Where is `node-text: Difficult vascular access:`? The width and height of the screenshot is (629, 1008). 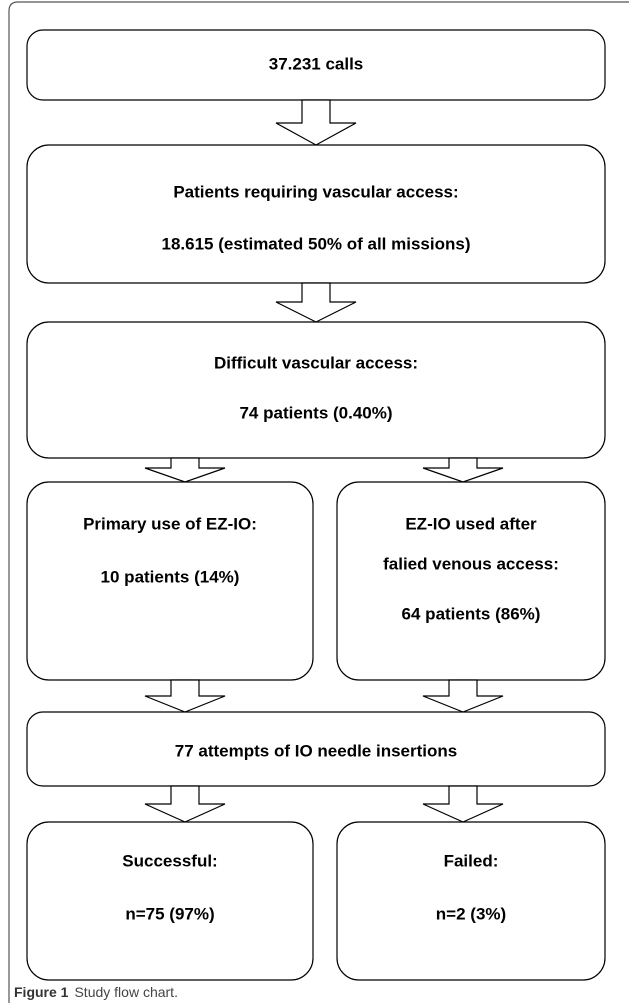
node-text: Difficult vascular access: is located at coordinates (316, 362).